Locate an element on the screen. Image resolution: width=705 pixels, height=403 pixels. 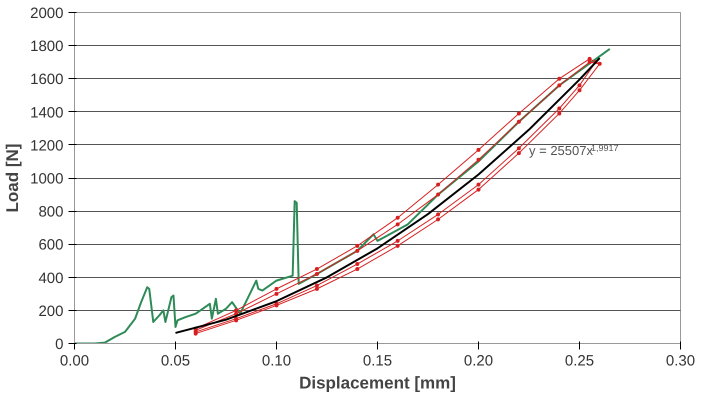
x-axis-title: Displacement [mm] is located at coordinates (377, 383).